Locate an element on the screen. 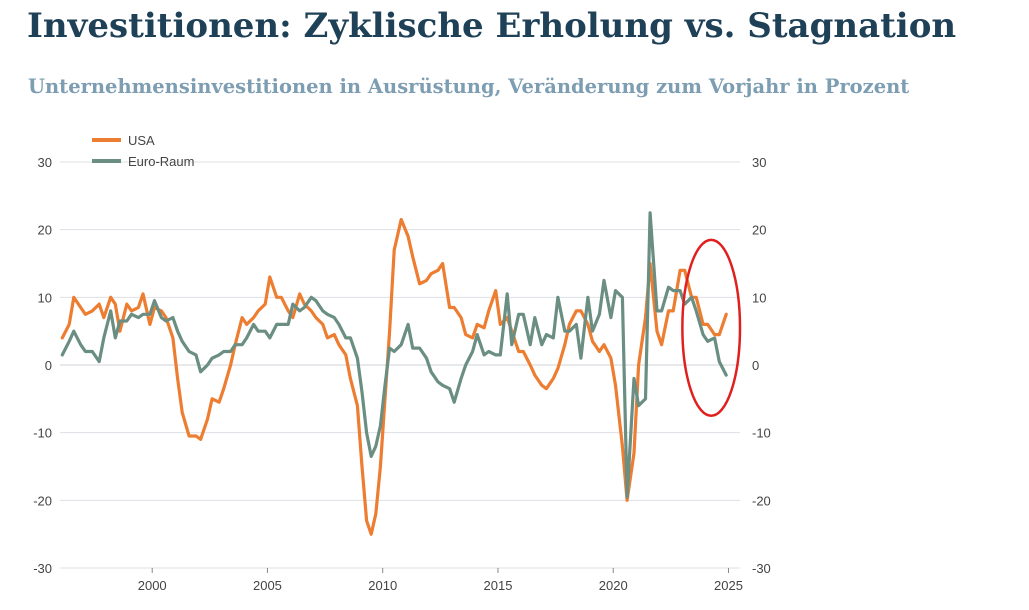 This screenshot has width=1029, height=610. x-tick-label: 2005 is located at coordinates (267, 585).